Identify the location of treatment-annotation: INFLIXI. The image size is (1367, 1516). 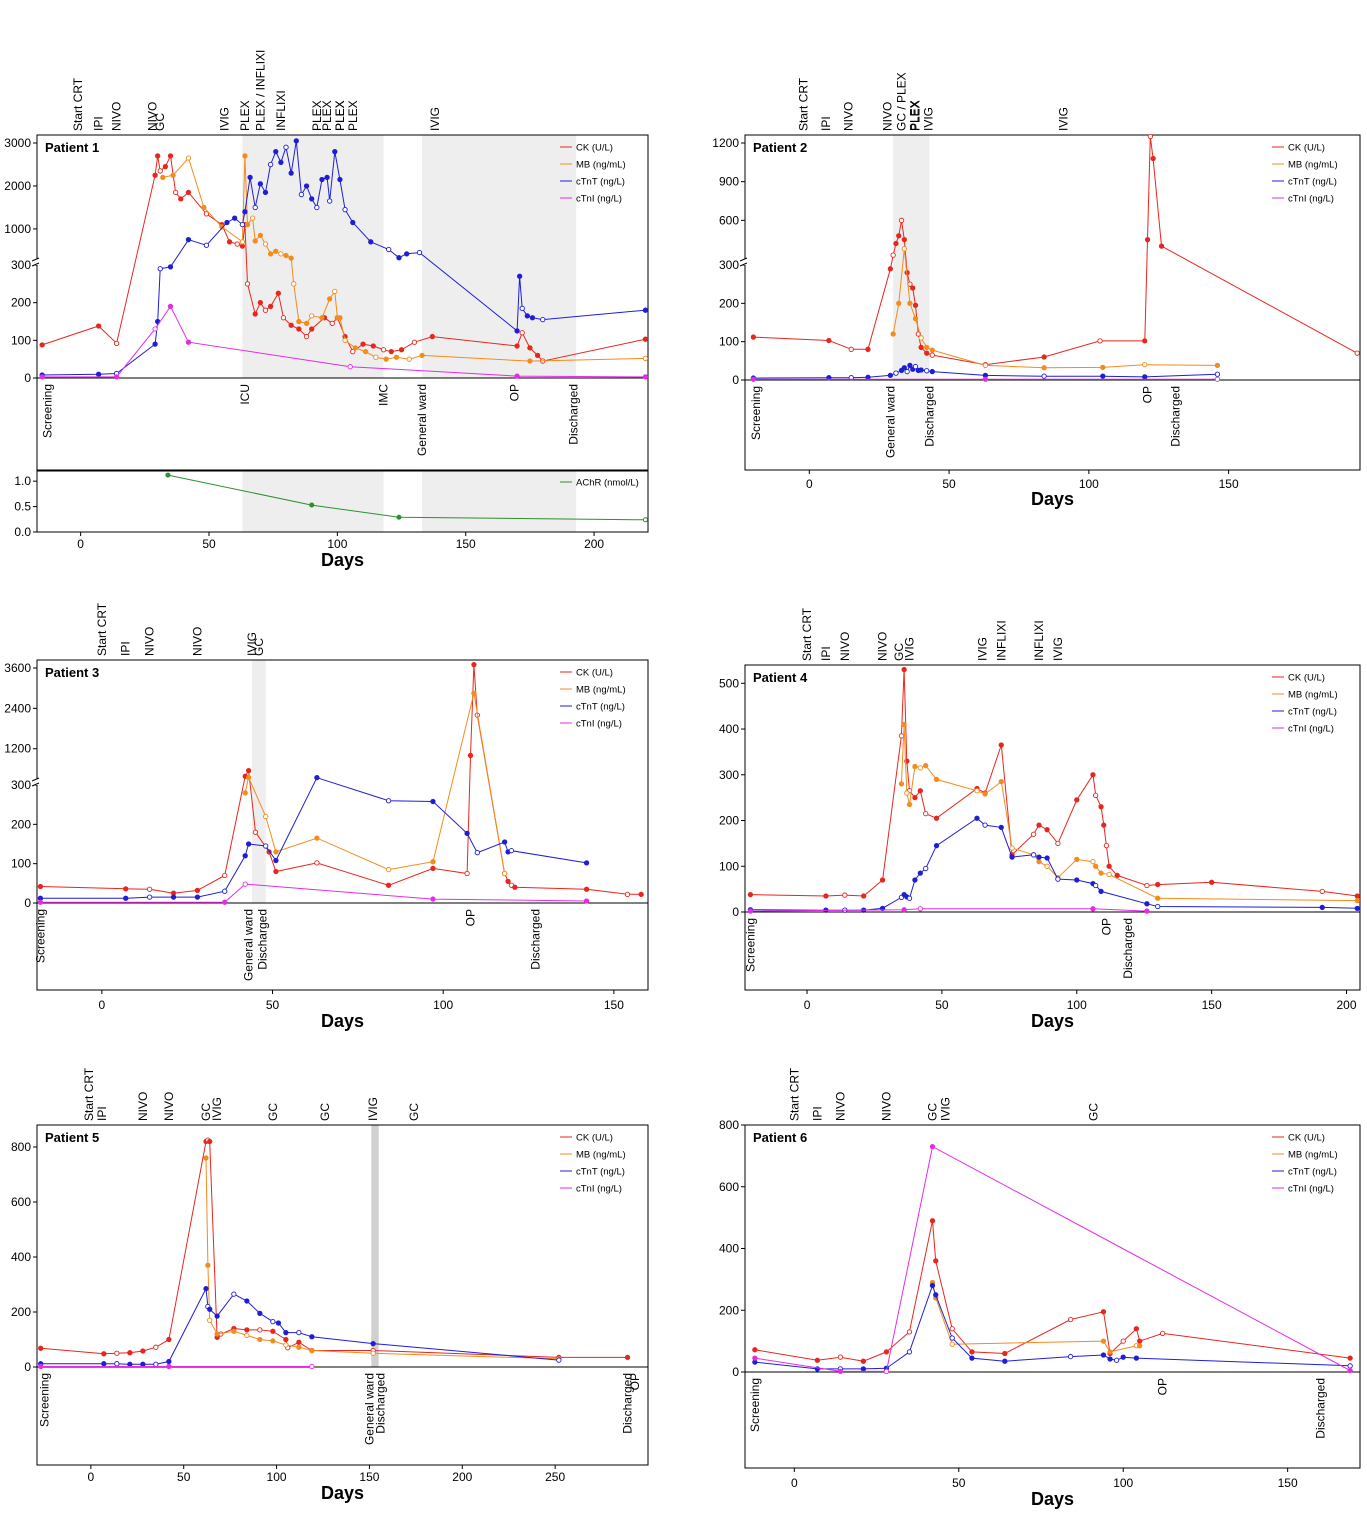
(1039, 640).